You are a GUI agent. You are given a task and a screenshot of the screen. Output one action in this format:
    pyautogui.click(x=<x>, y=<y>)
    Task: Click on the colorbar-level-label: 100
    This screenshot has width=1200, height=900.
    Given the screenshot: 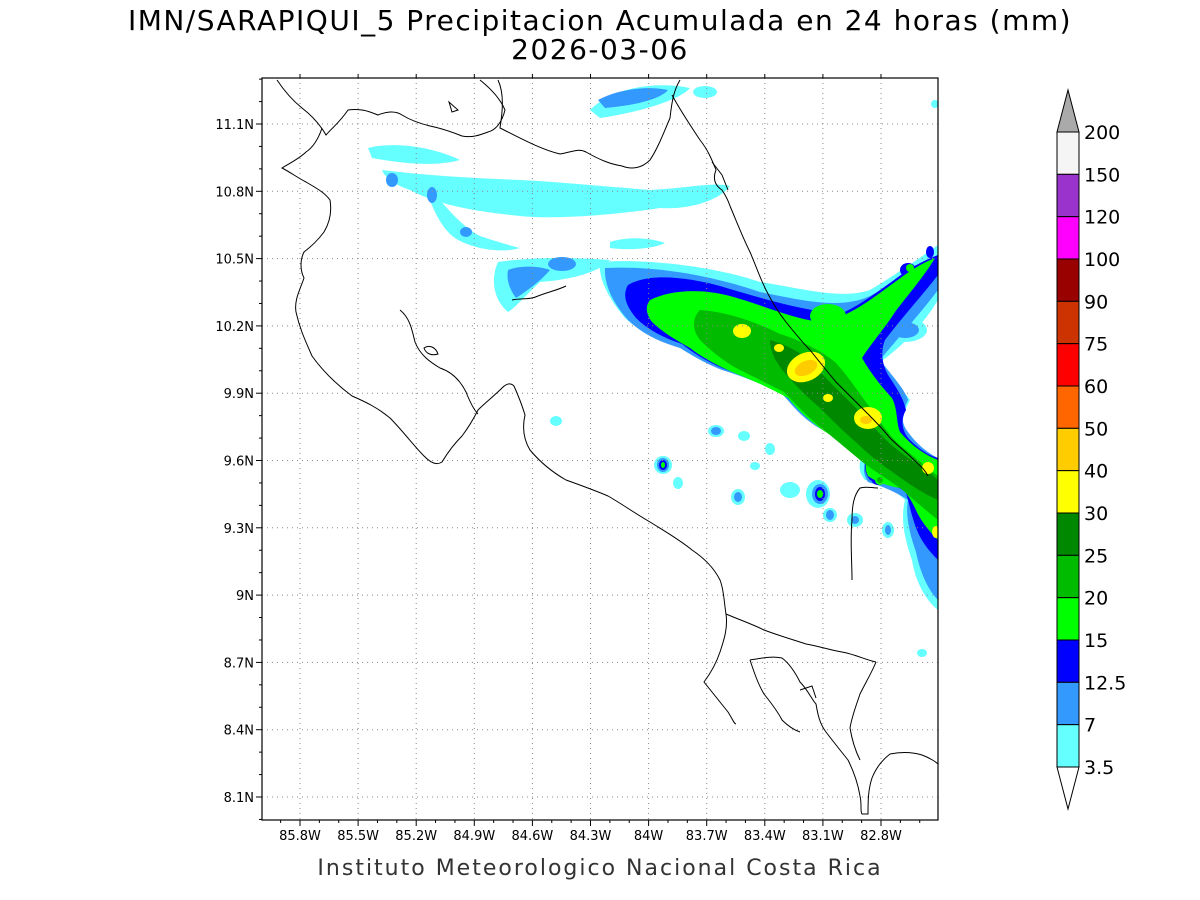 What is the action you would take?
    pyautogui.click(x=1102, y=260)
    